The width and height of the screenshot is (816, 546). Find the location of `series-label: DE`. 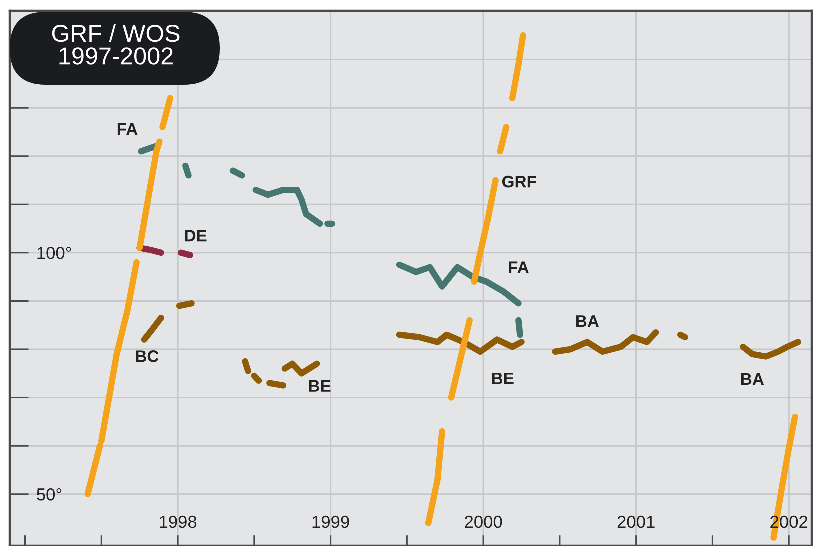

series-label: DE is located at coordinates (196, 236).